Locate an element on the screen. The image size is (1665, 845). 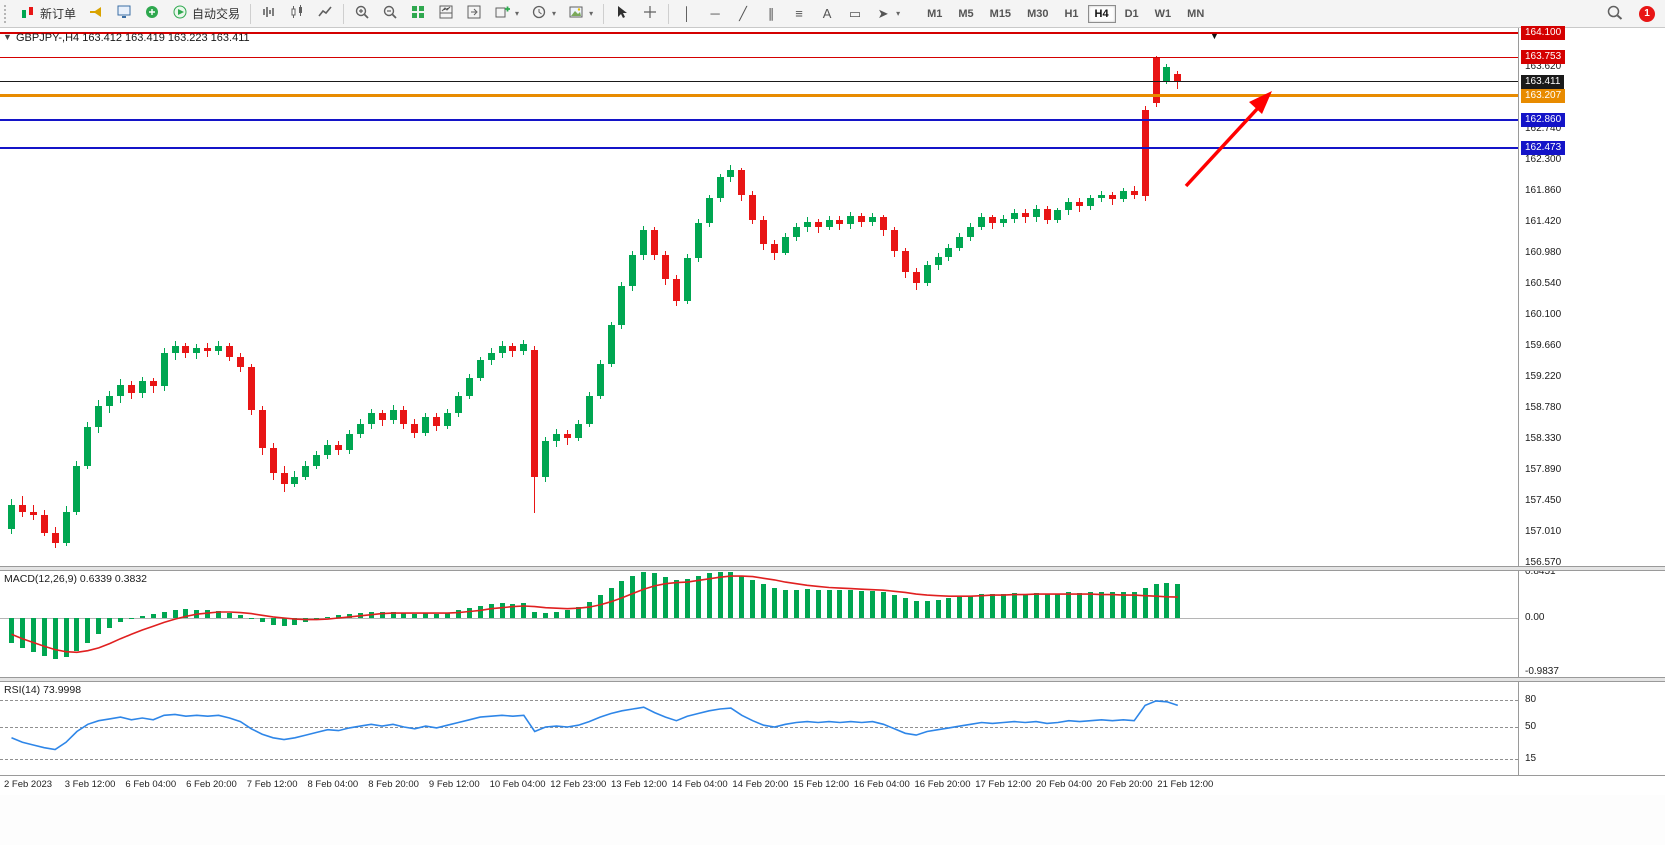
bar-chart-button is located at coordinates (269, 14).